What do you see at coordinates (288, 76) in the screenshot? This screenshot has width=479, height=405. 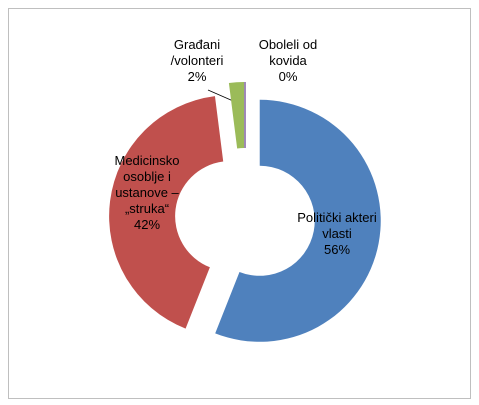 I see `value-label: 0%` at bounding box center [288, 76].